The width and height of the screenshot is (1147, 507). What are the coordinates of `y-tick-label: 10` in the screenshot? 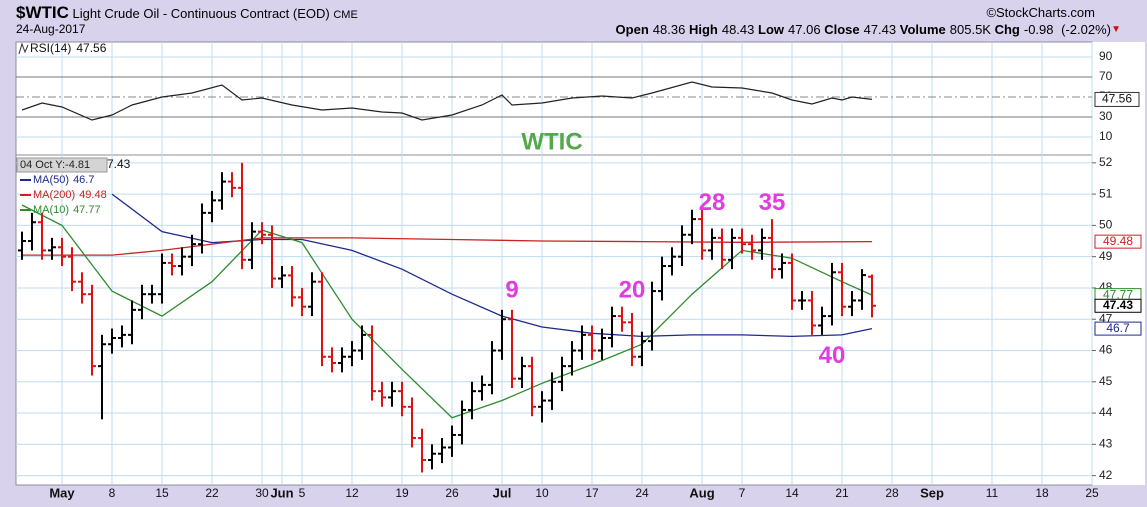 It's located at (1106, 136).